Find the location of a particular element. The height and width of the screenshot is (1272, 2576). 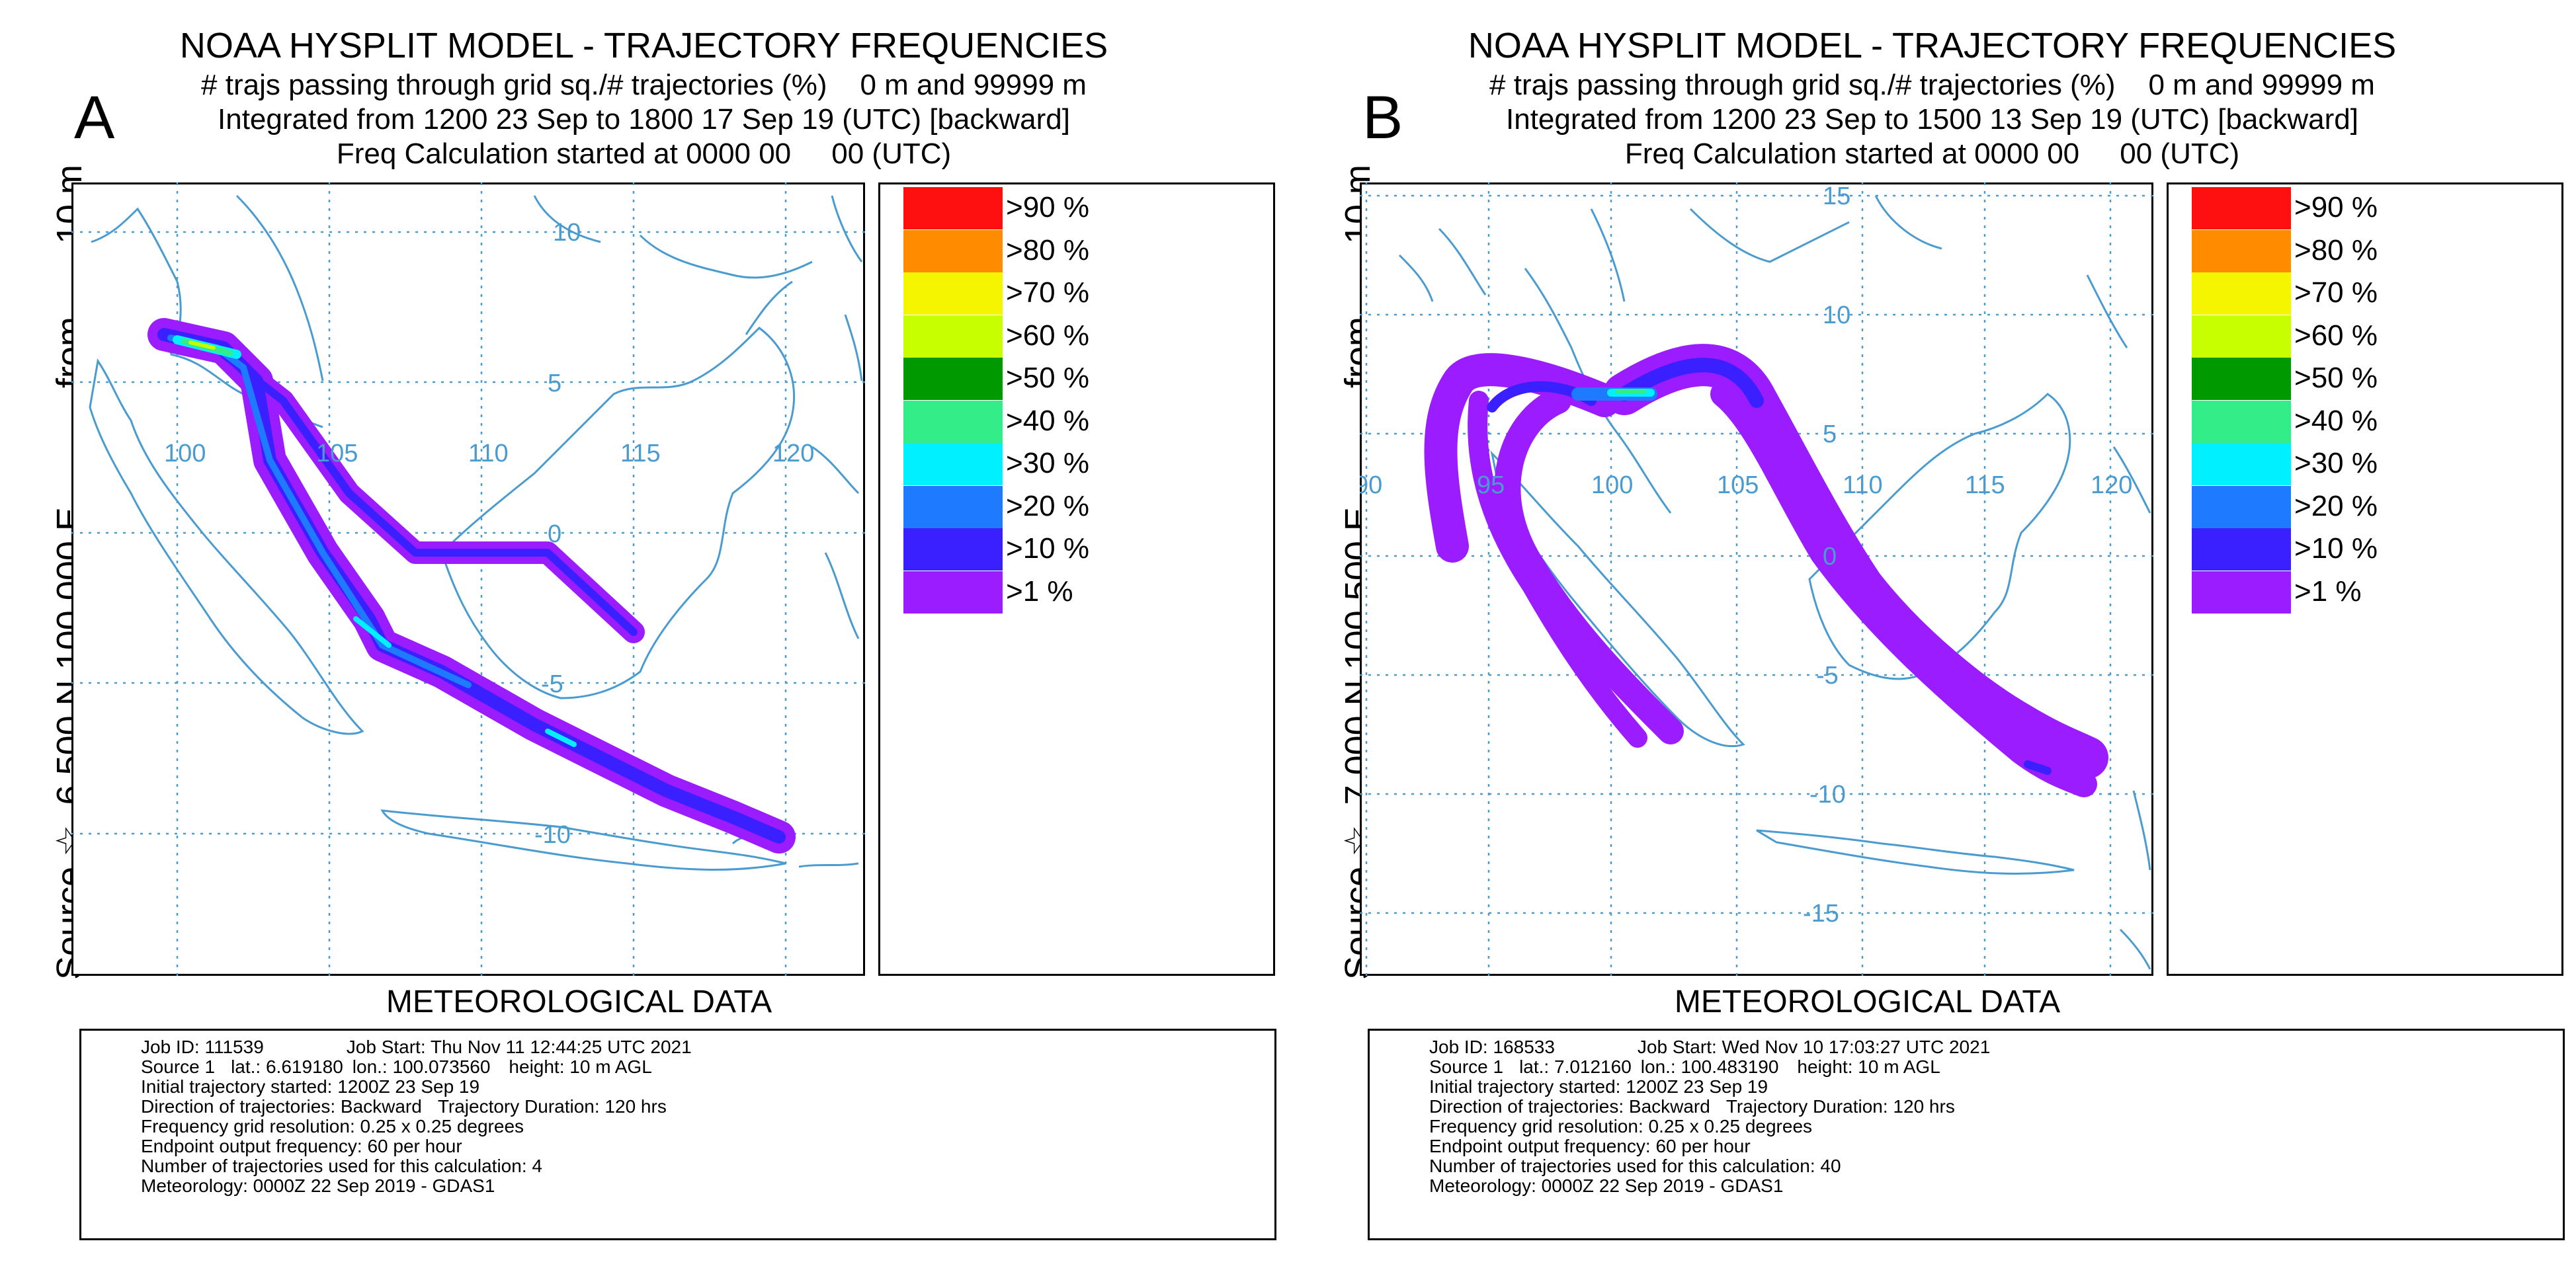

job-start: Job Start: Thu Nov 11 12:44:25 UTC 2021 is located at coordinates (519, 1047).